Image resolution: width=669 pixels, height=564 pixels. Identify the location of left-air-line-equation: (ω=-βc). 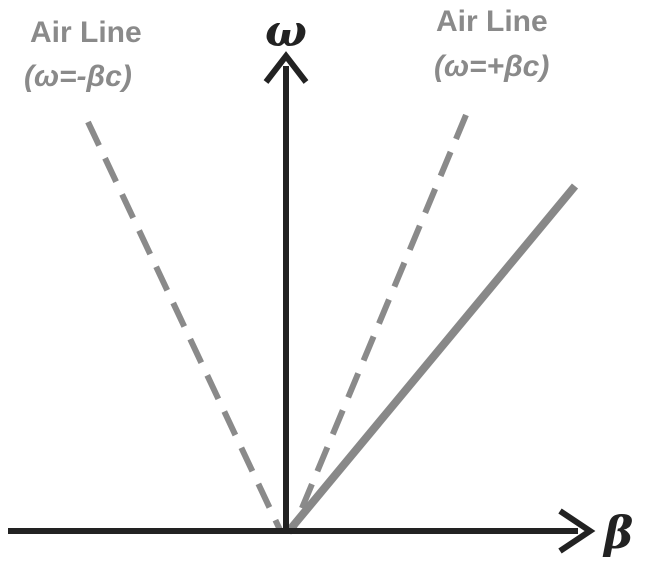
(78, 76).